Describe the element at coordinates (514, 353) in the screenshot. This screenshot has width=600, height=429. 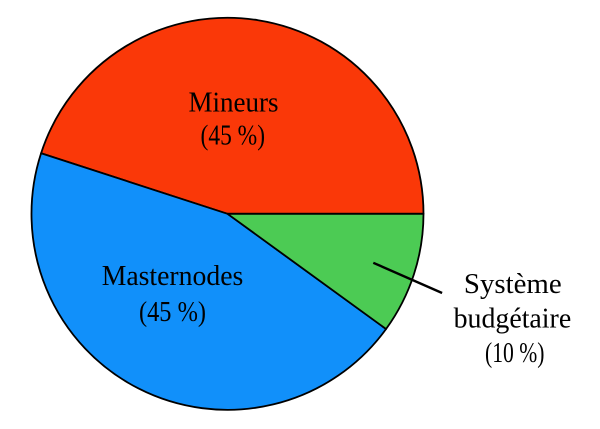
I see `svg-text: (10 %)` at that location.